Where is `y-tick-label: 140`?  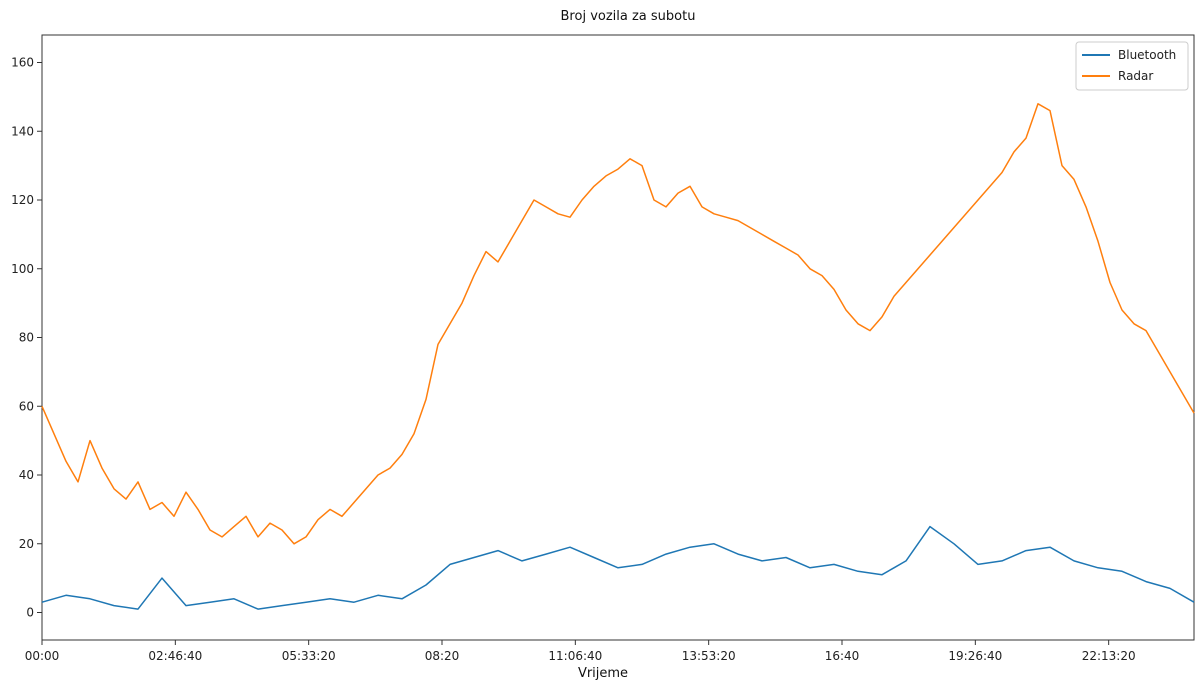
y-tick-label: 140 is located at coordinates (22, 131).